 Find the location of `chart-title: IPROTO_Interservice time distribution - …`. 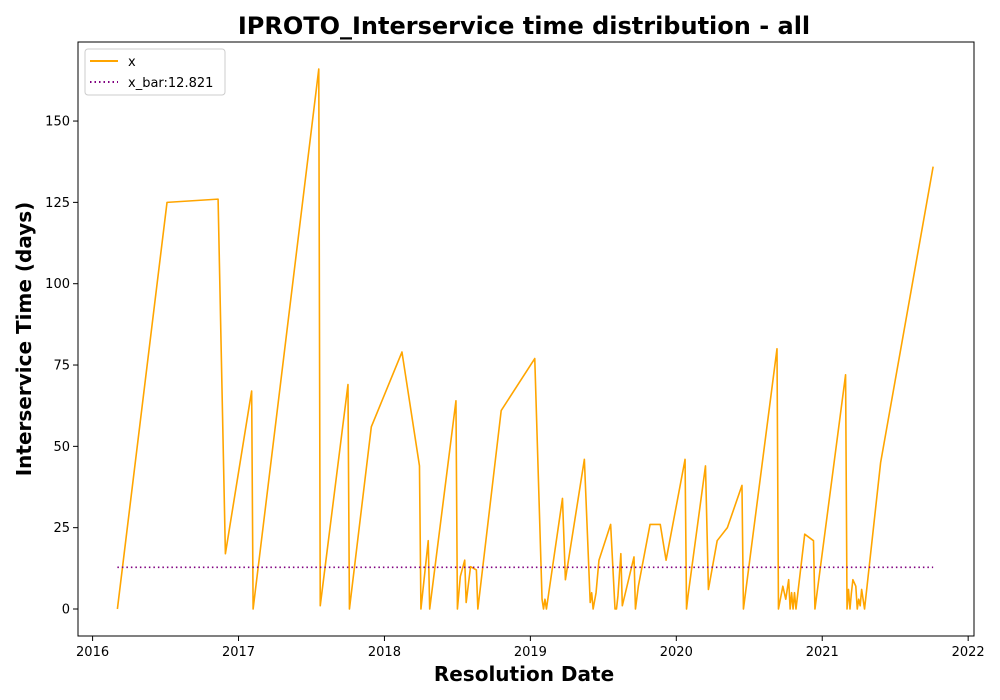

chart-title: IPROTO_Interservice time distribution - … is located at coordinates (524, 26).